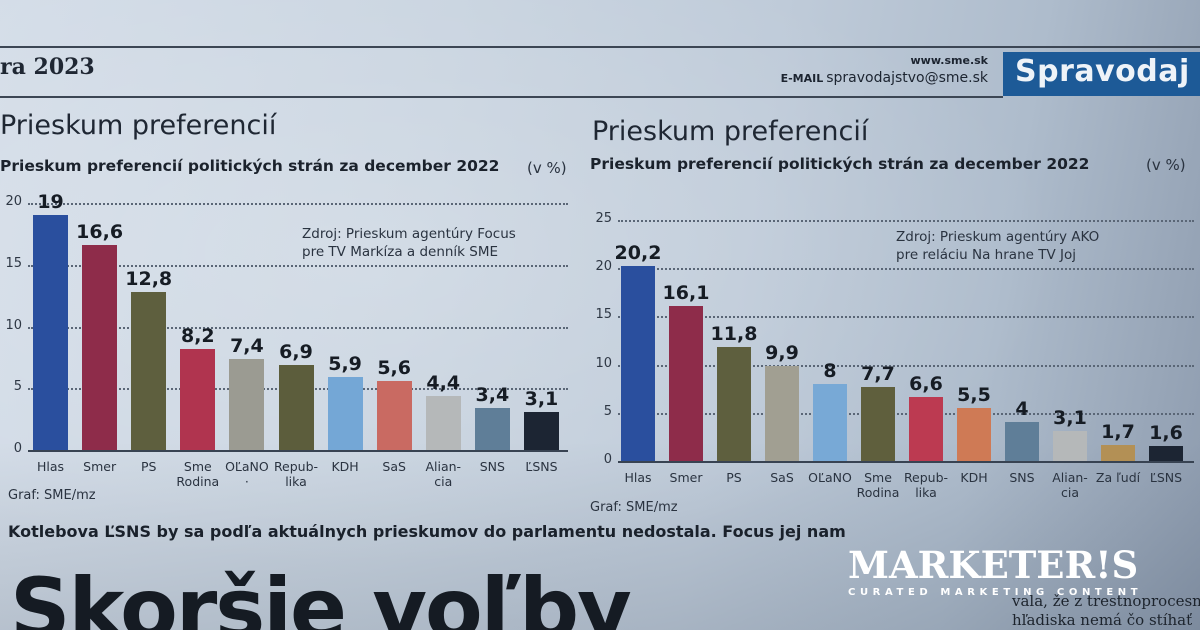 This screenshot has width=1200, height=630. What do you see at coordinates (830, 477) in the screenshot?
I see `x-category-label: OĽaNO` at bounding box center [830, 477].